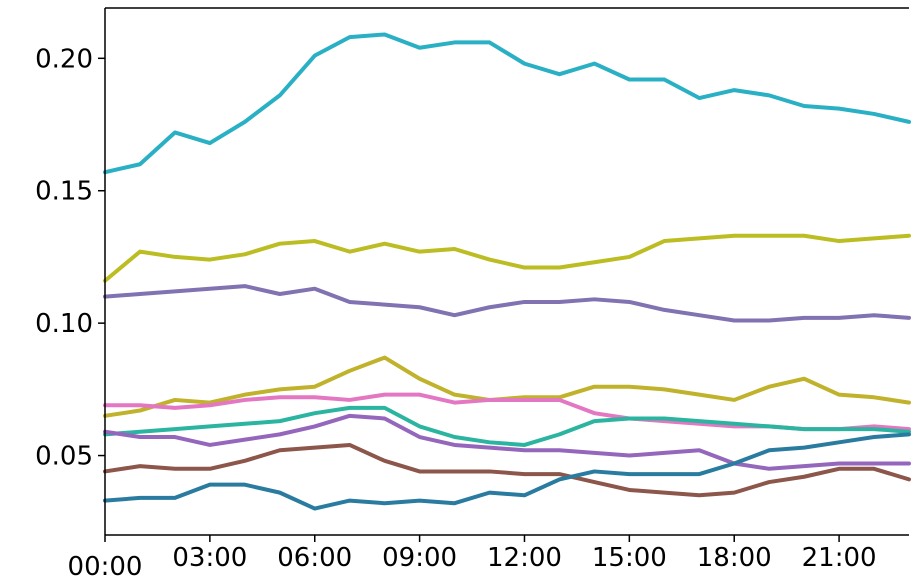  Describe the element at coordinates (629, 558) in the screenshot. I see `x-tick-label: 15:00` at that location.